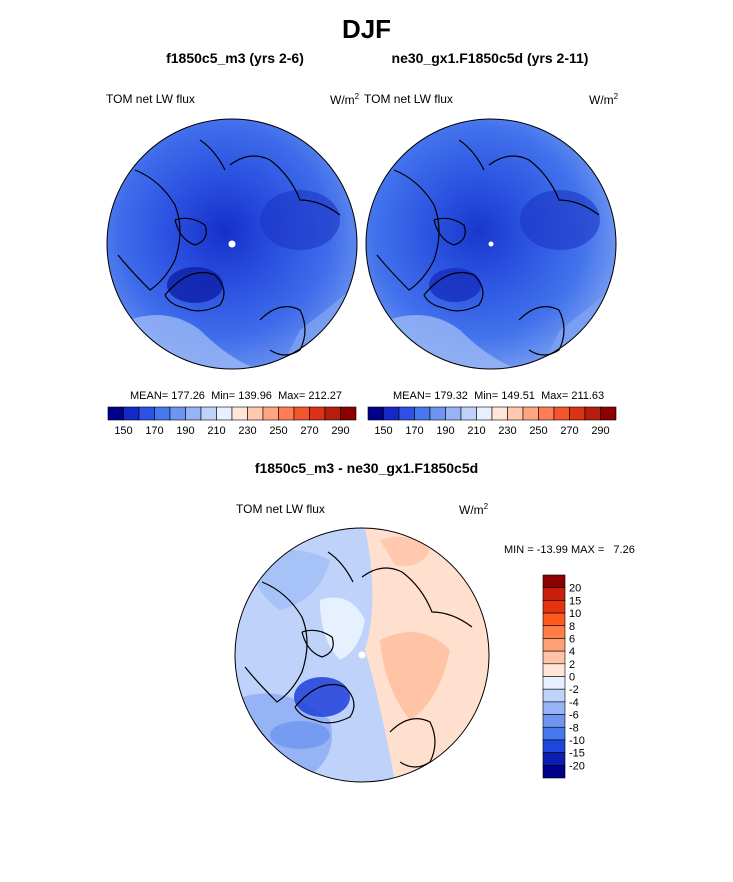 The image size is (733, 882). What do you see at coordinates (247, 431) in the screenshot?
I see `panel-1-colorbar-tick-label: 230` at bounding box center [247, 431].